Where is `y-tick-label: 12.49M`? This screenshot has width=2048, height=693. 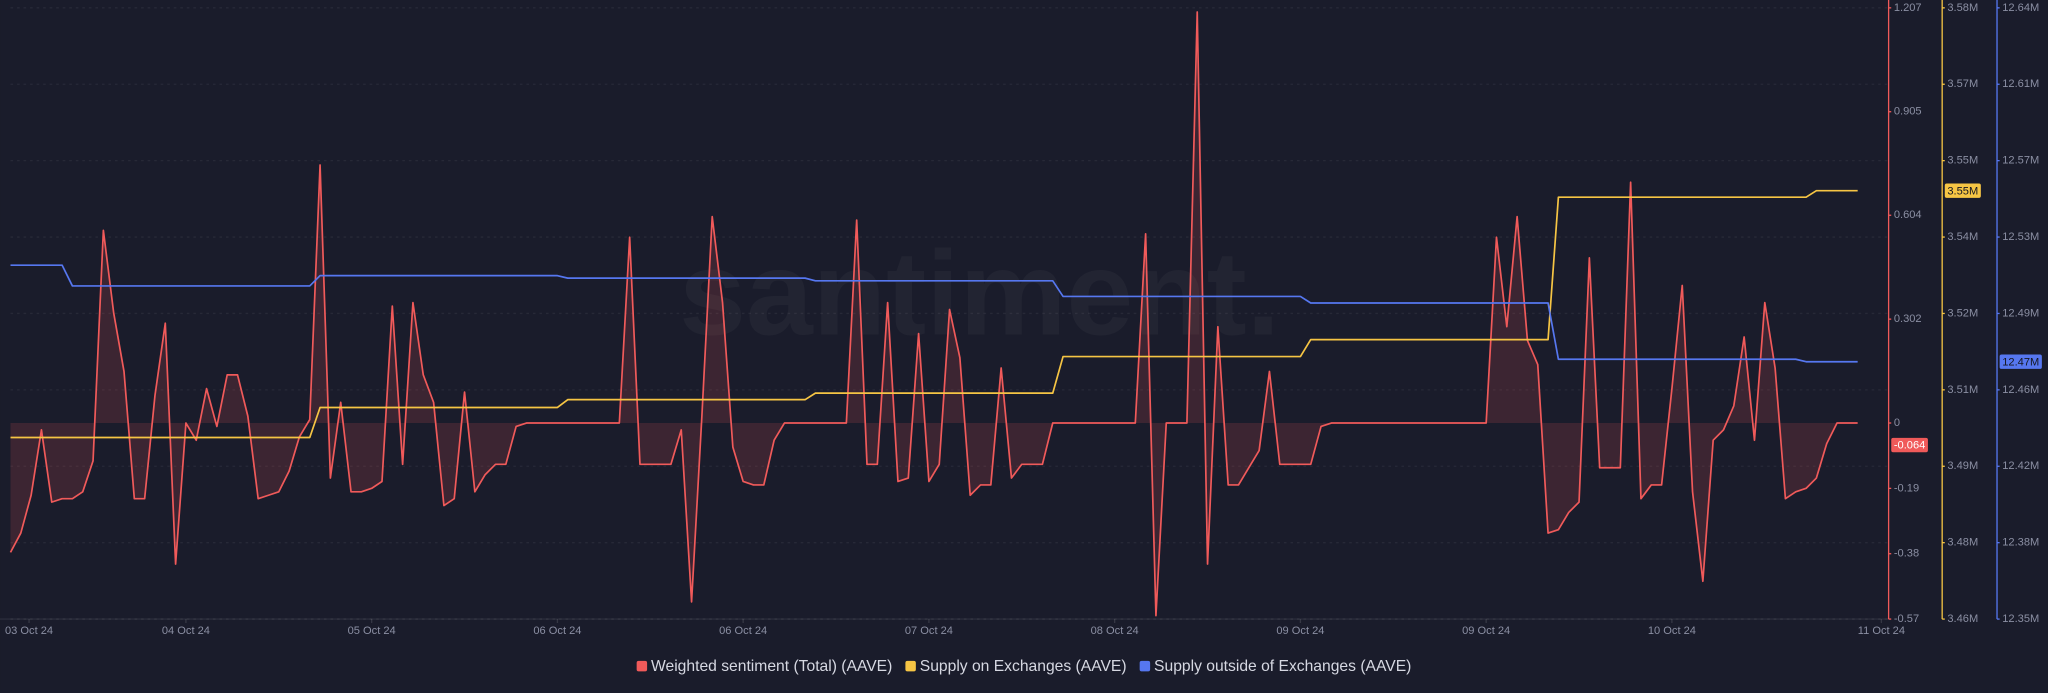
y-tick-label: 12.49M is located at coordinates (2020, 313).